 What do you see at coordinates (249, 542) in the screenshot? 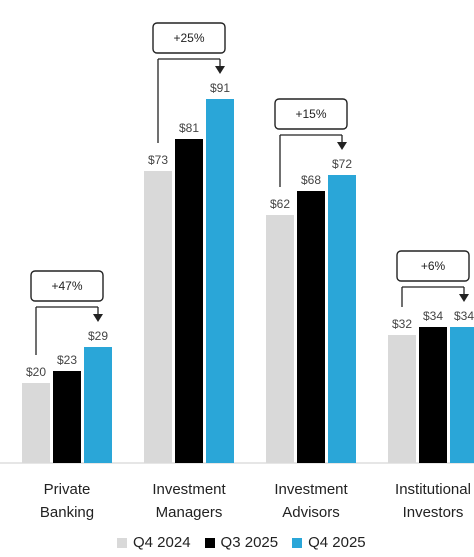
I see `legend-label: Q3 2025` at bounding box center [249, 542].